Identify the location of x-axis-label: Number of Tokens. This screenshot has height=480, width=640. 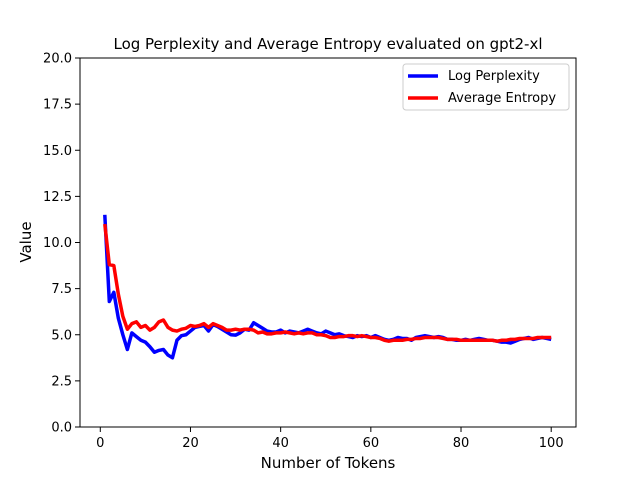
(328, 463).